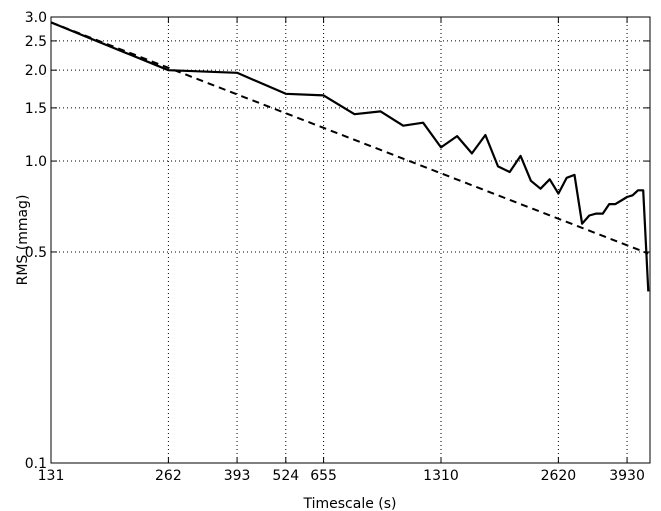 Image resolution: width=661 pixels, height=511 pixels. What do you see at coordinates (51, 476) in the screenshot?
I see `x-tick-label: 131` at bounding box center [51, 476].